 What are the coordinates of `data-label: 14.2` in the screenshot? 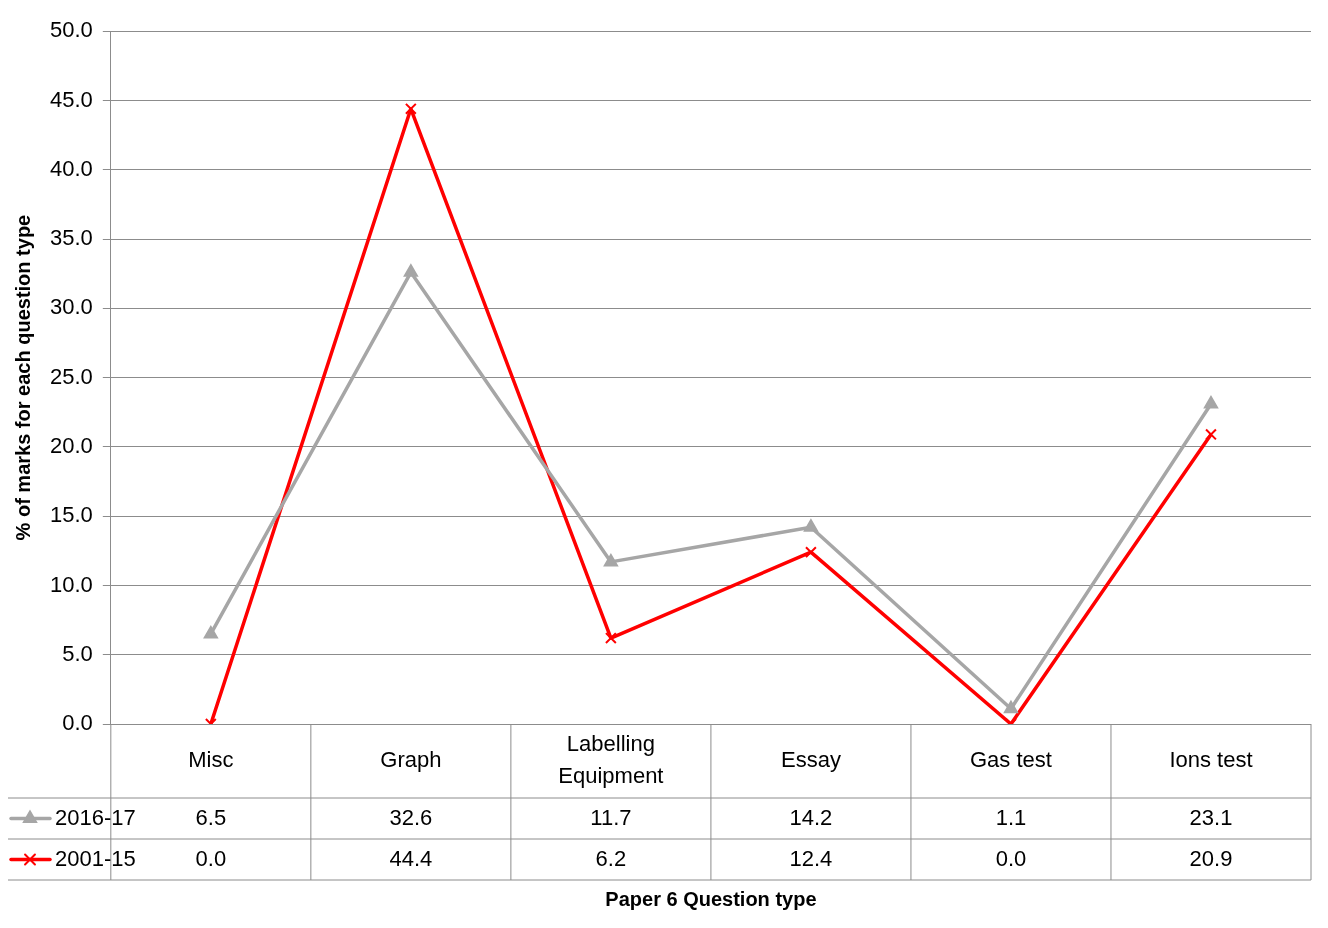 It's located at (811, 817).